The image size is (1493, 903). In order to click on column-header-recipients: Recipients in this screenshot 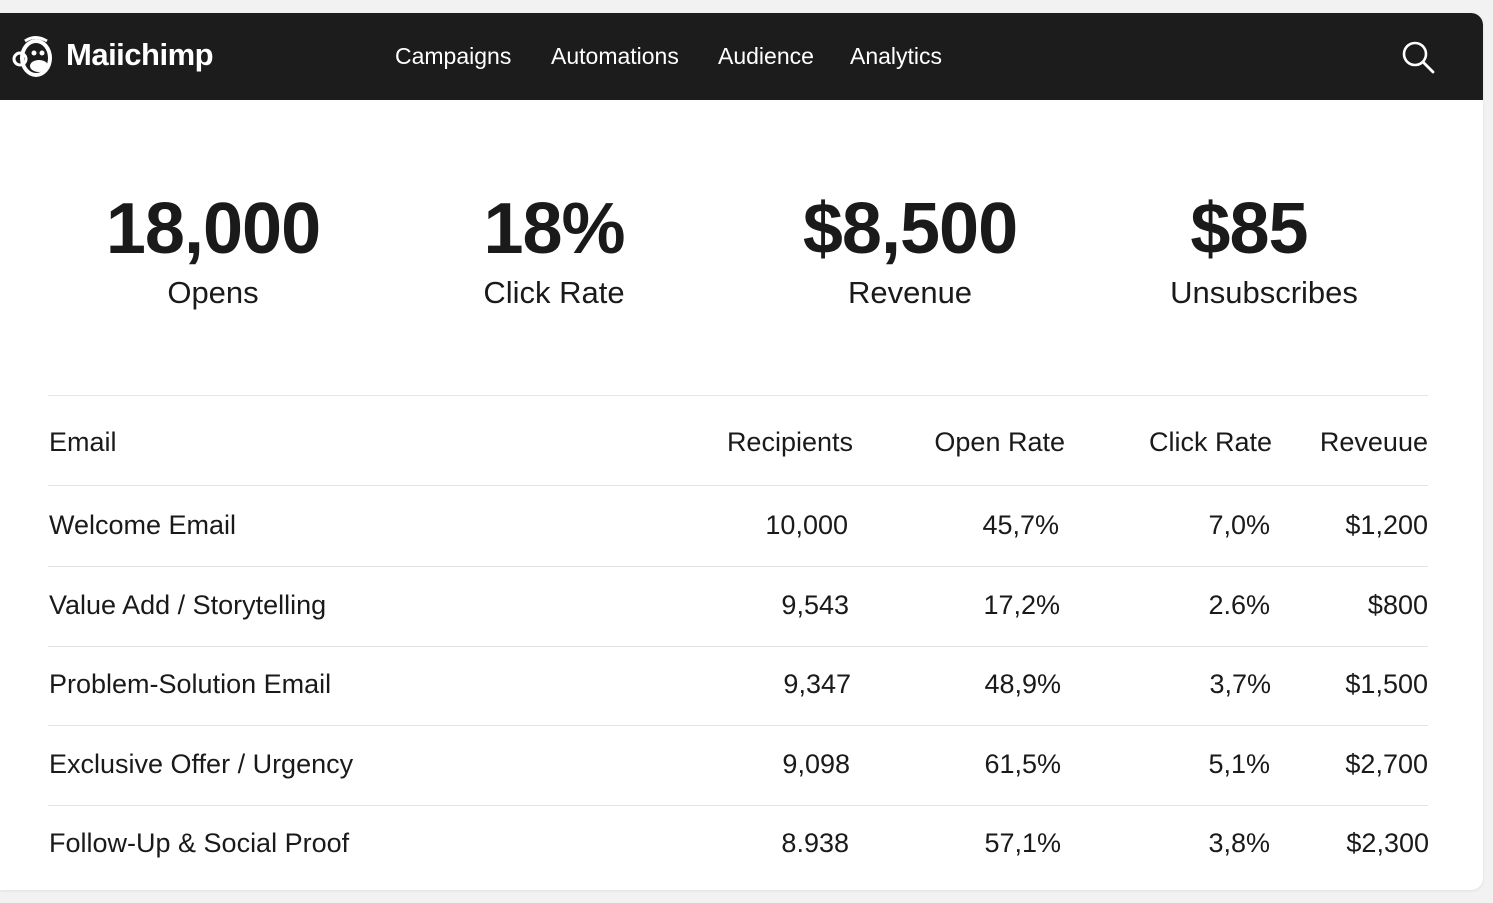, I will do `click(789, 442)`.